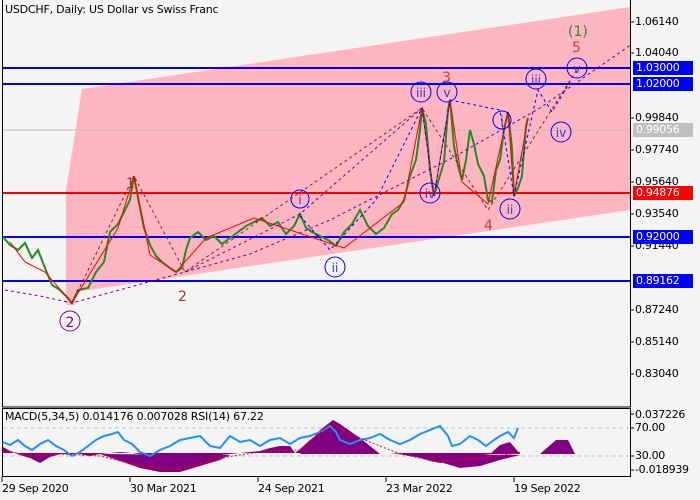 The width and height of the screenshot is (700, 500). What do you see at coordinates (510, 210) in the screenshot?
I see `minor-label-ii-b: ii` at bounding box center [510, 210].